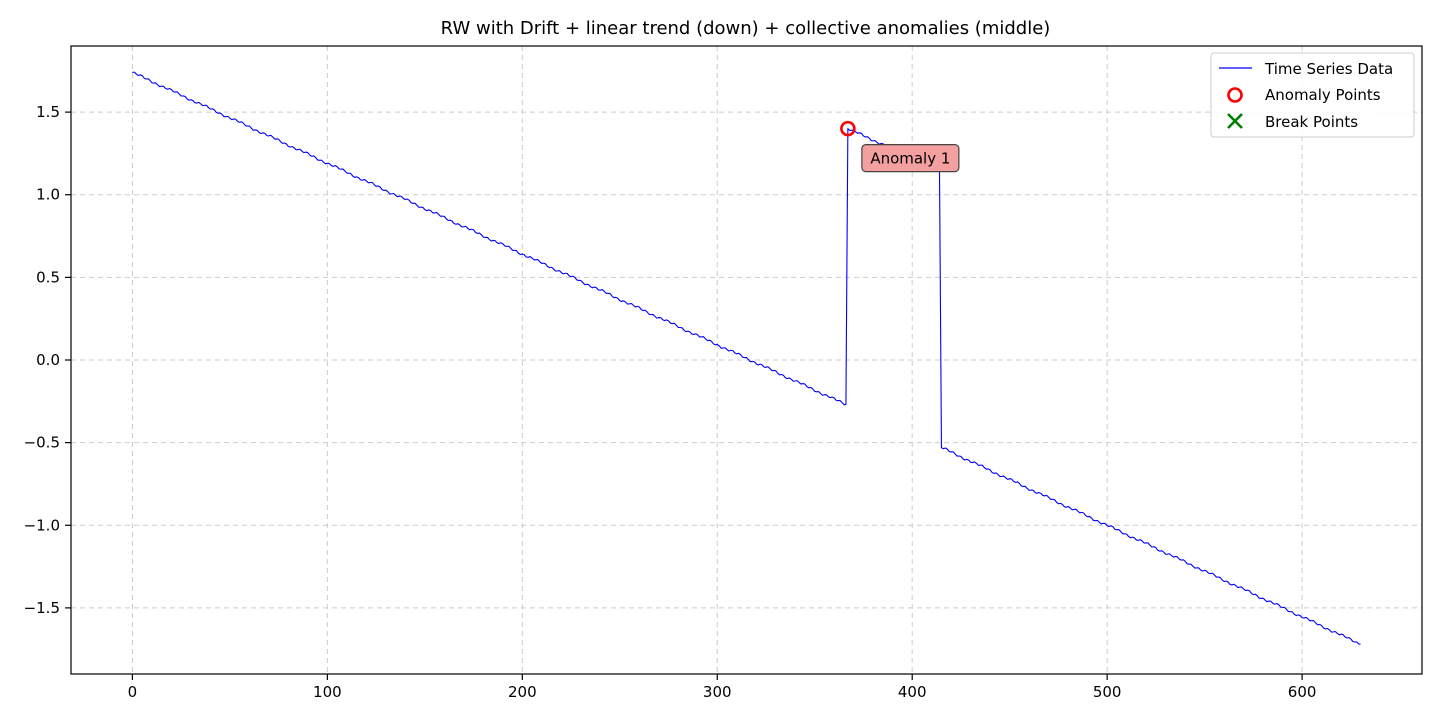 The image size is (1440, 720). What do you see at coordinates (133, 692) in the screenshot?
I see `x-tick-label: 0` at bounding box center [133, 692].